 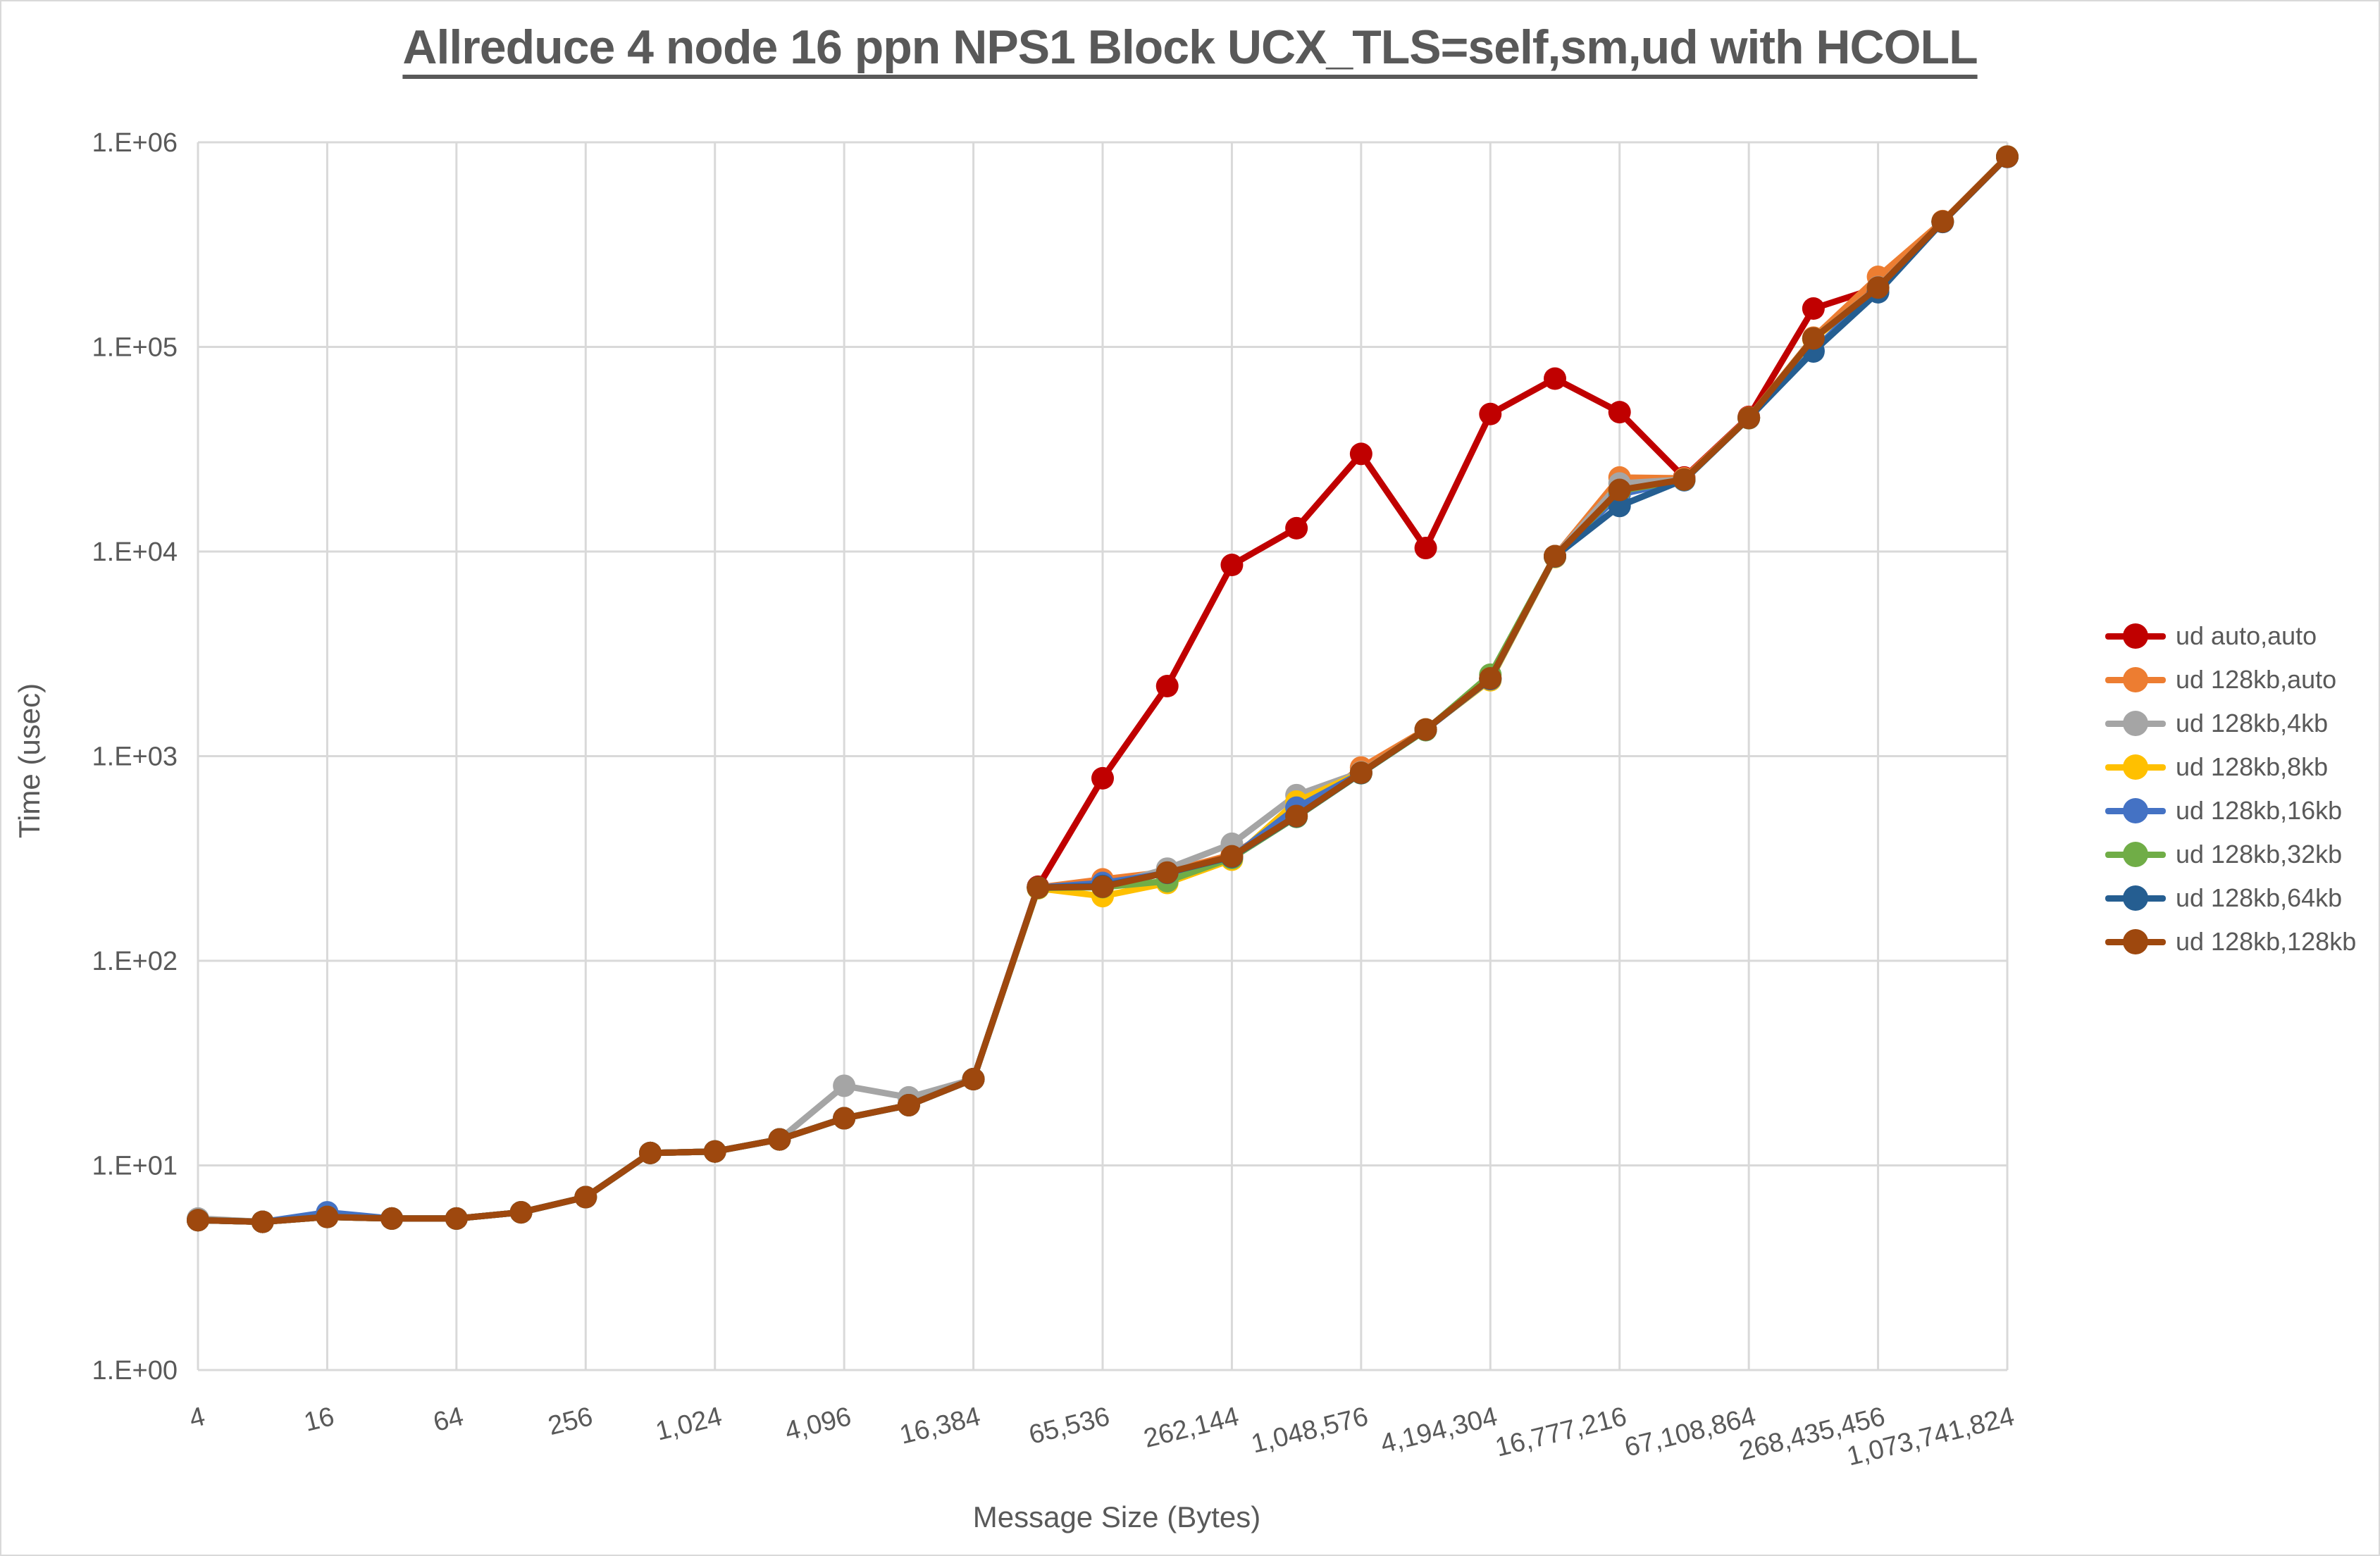 I want to click on x-tick-label: 64, so click(x=448, y=1420).